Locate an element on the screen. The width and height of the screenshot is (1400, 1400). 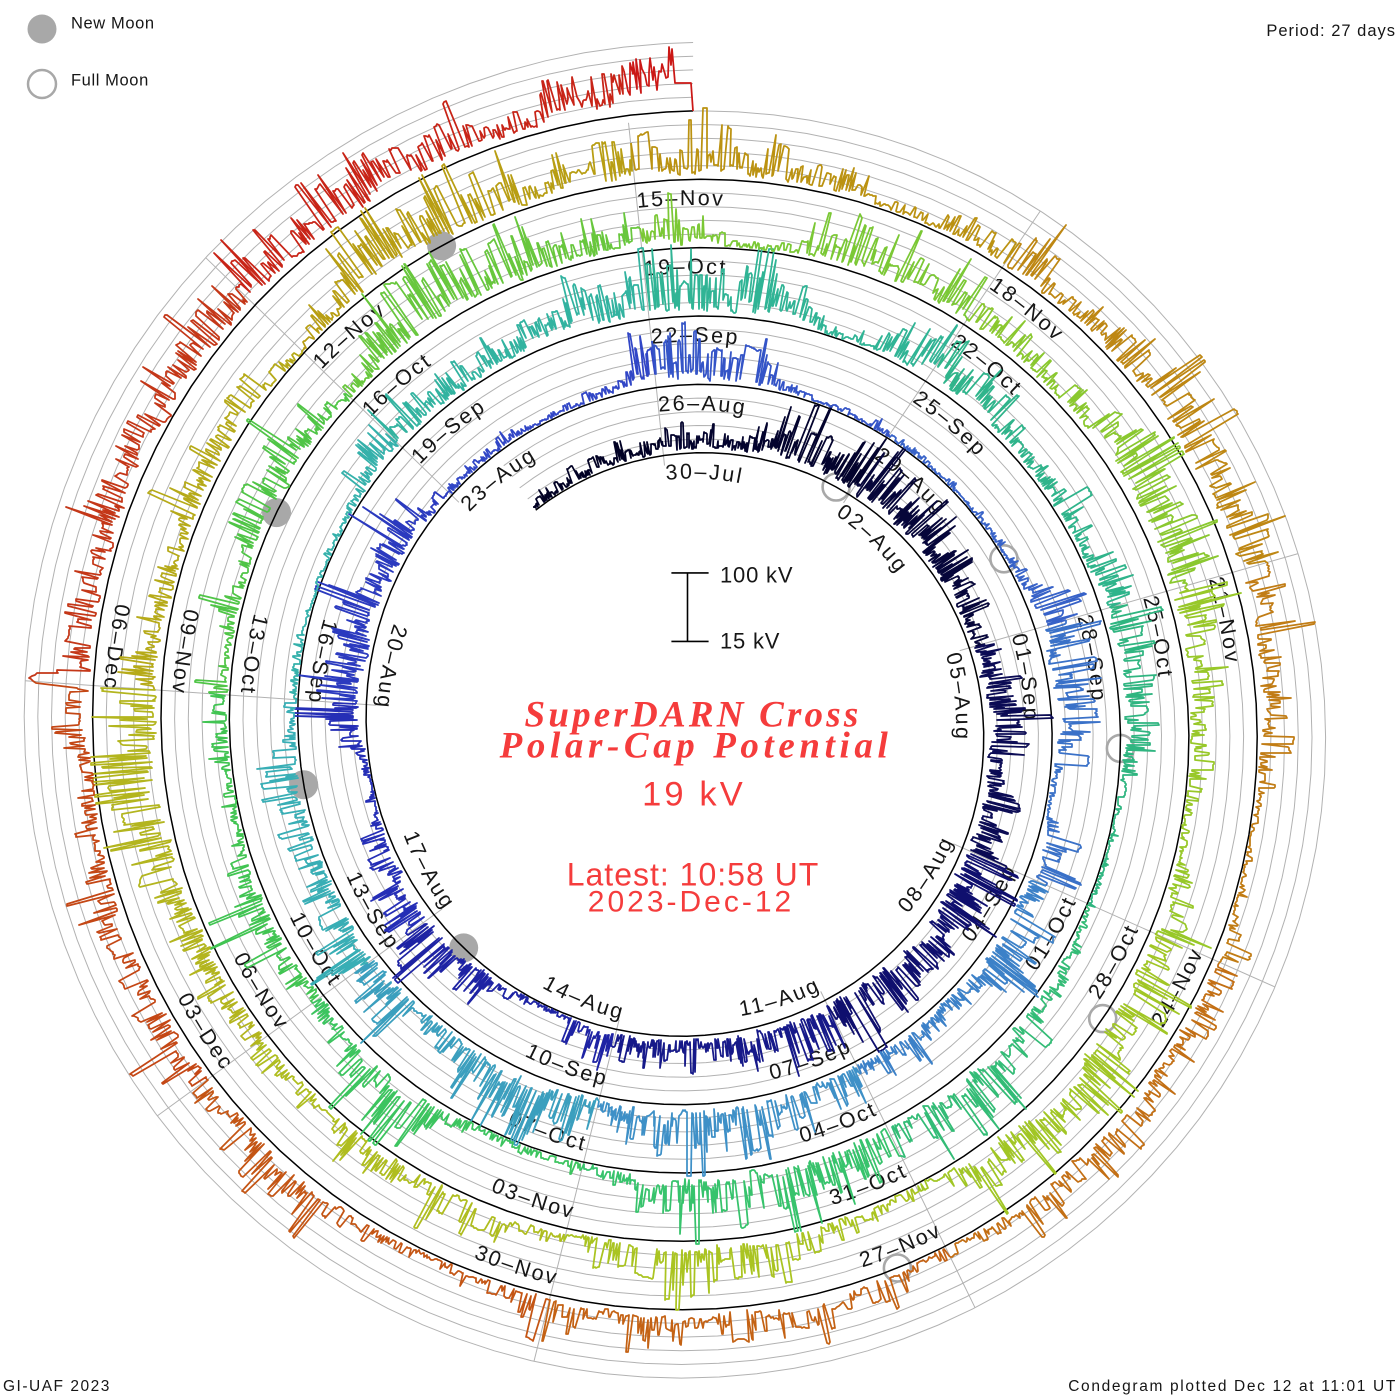
svg-text: Latest: 10:58 UT is located at coordinates (693, 875).